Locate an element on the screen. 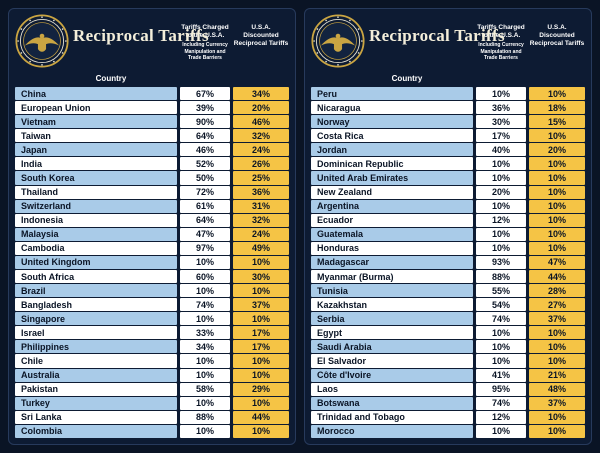 The height and width of the screenshot is (453, 600). country-cell: Jordan is located at coordinates (392, 150).